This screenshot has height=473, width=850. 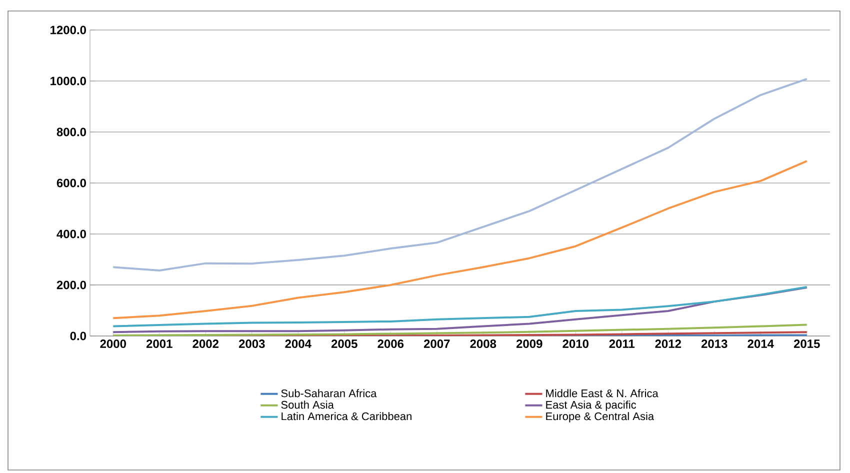 What do you see at coordinates (251, 344) in the screenshot?
I see `x-tick-label: 2003` at bounding box center [251, 344].